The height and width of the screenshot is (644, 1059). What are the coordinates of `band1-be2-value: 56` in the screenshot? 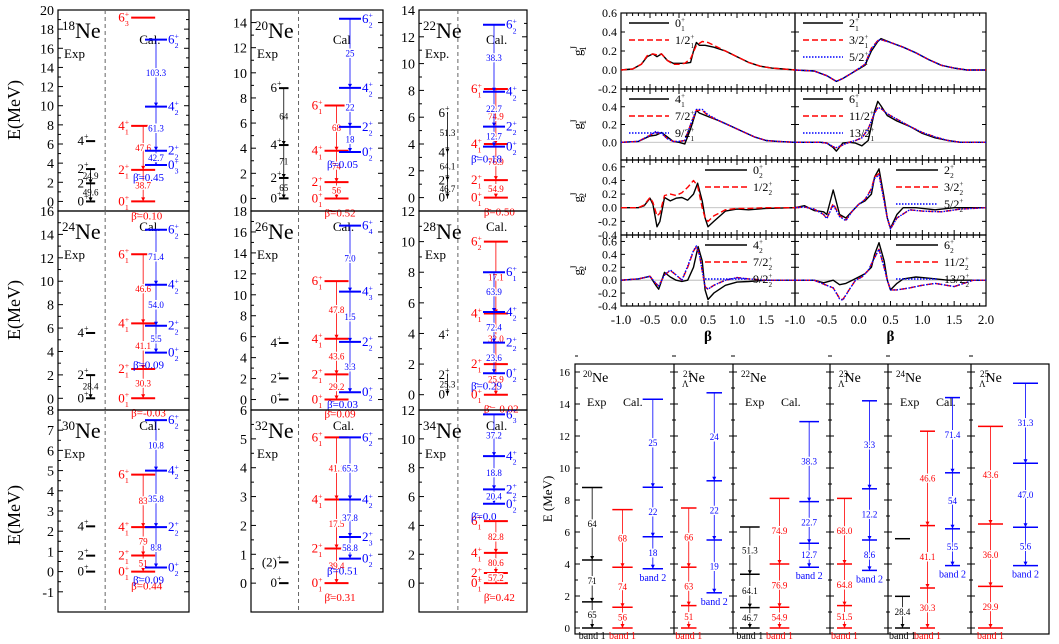 It's located at (337, 190).